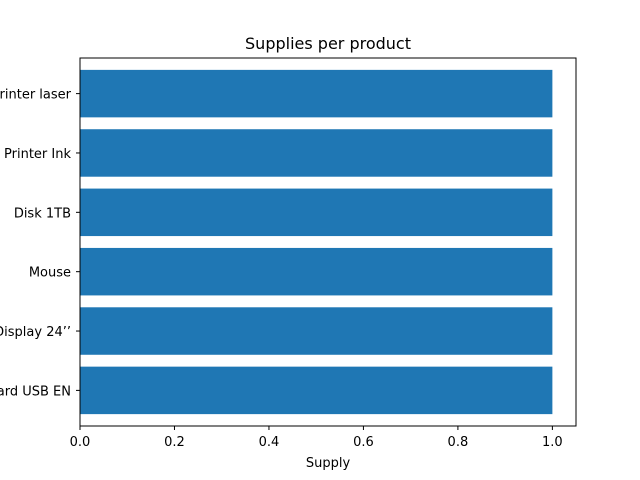 This screenshot has width=640, height=480. Describe the element at coordinates (269, 442) in the screenshot. I see `x-tick-label: 0.4` at that location.